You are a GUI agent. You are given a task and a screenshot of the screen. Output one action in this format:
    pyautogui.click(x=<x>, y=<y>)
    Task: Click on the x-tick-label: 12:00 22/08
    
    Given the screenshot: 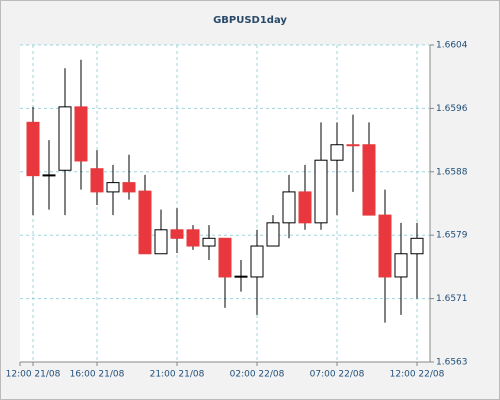 What is the action you would take?
    pyautogui.click(x=417, y=375)
    